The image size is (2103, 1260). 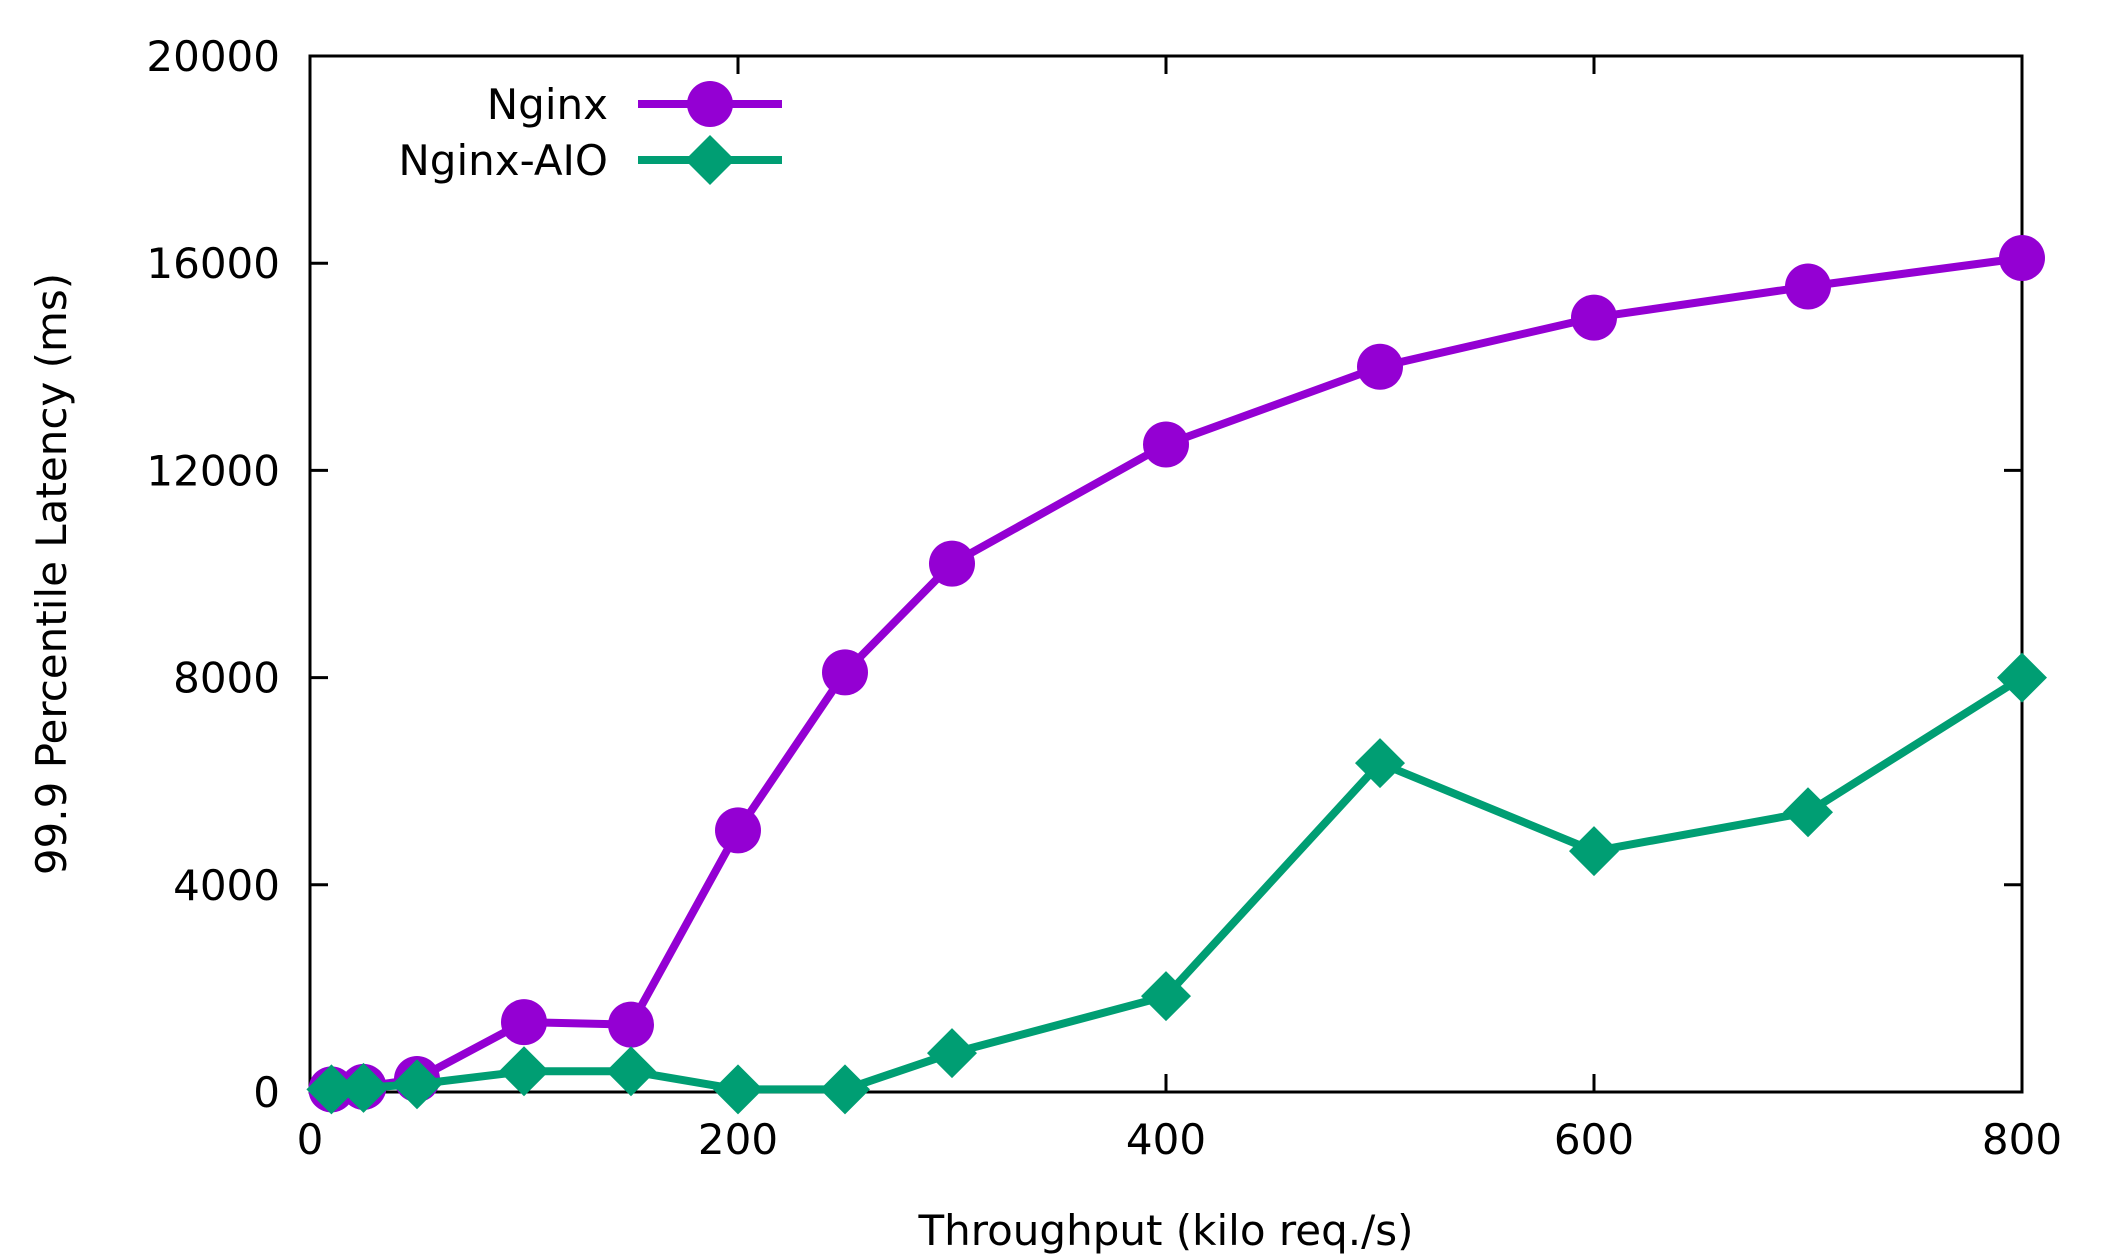 What do you see at coordinates (547, 104) in the screenshot?
I see `legend-label: Nginx` at bounding box center [547, 104].